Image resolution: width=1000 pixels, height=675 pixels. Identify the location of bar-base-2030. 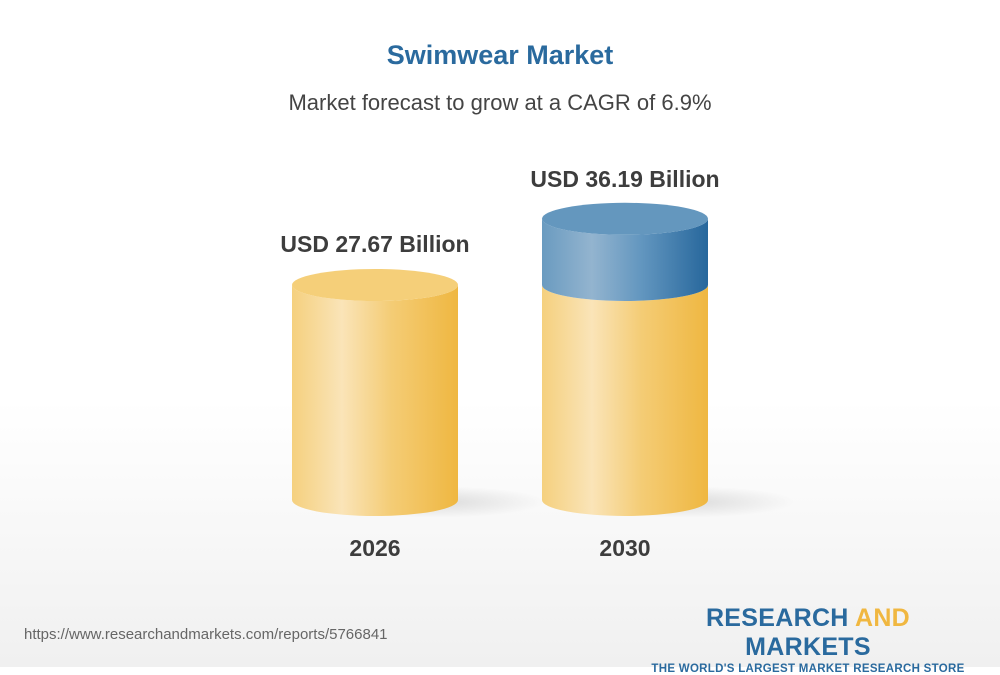
(625, 400).